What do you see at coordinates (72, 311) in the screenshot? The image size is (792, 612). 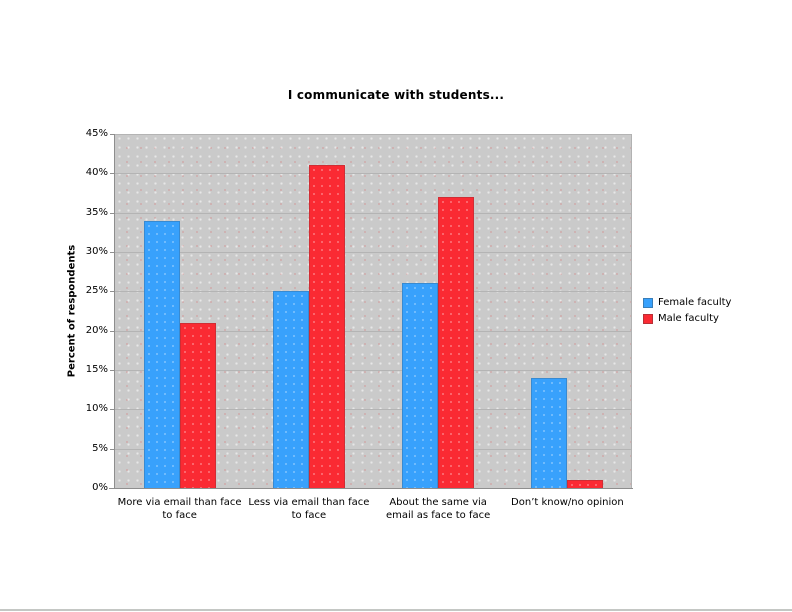 I see `y-axis-title: Percent of respondents` at bounding box center [72, 311].